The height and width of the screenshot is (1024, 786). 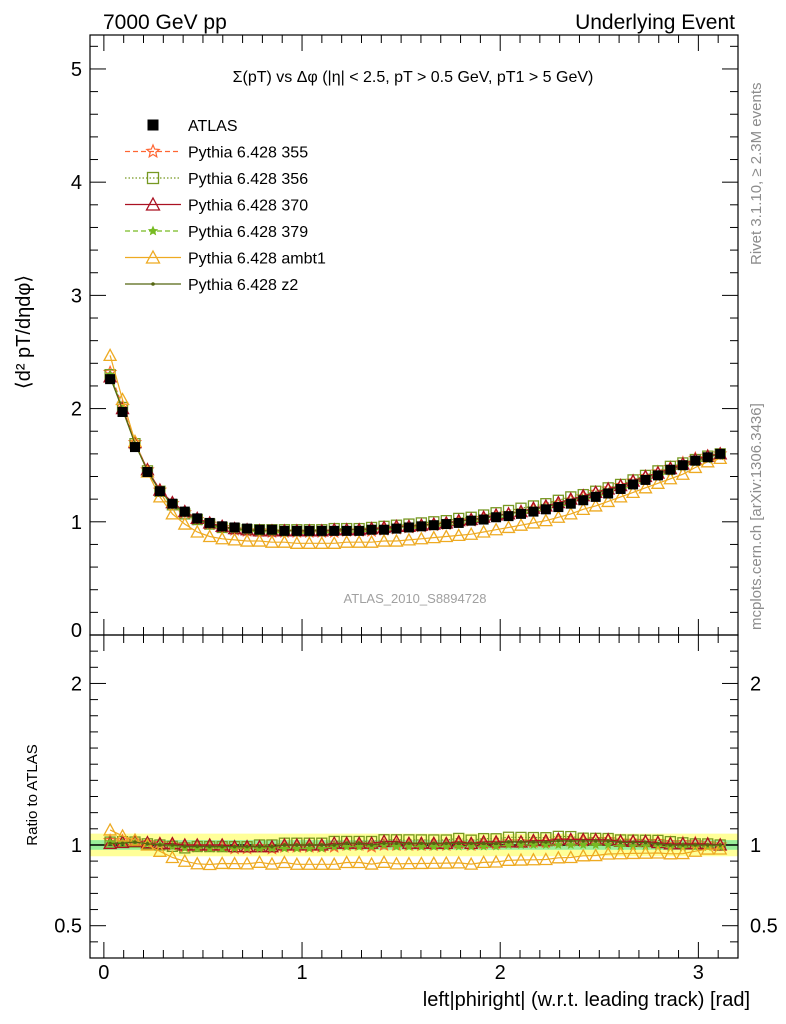 I want to click on y-tick-label: 4, so click(x=76, y=183).